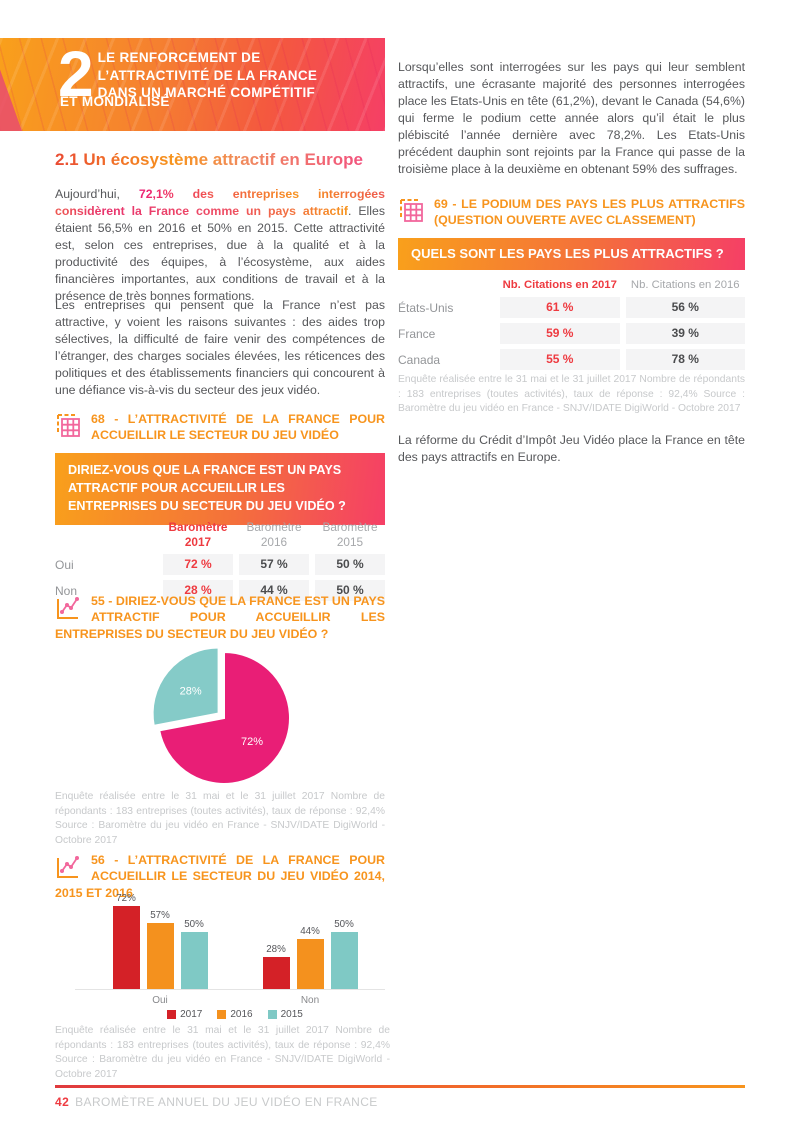 This screenshot has height=1131, width=800. Describe the element at coordinates (350, 591) in the screenshot. I see `cell-non-2015: 50 %` at that location.